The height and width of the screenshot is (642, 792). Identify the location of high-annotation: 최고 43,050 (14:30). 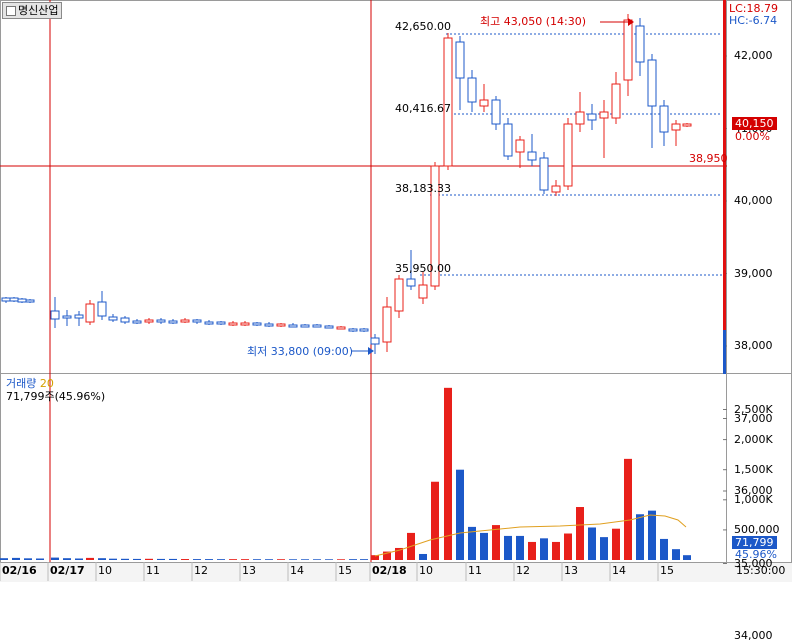
(533, 21).